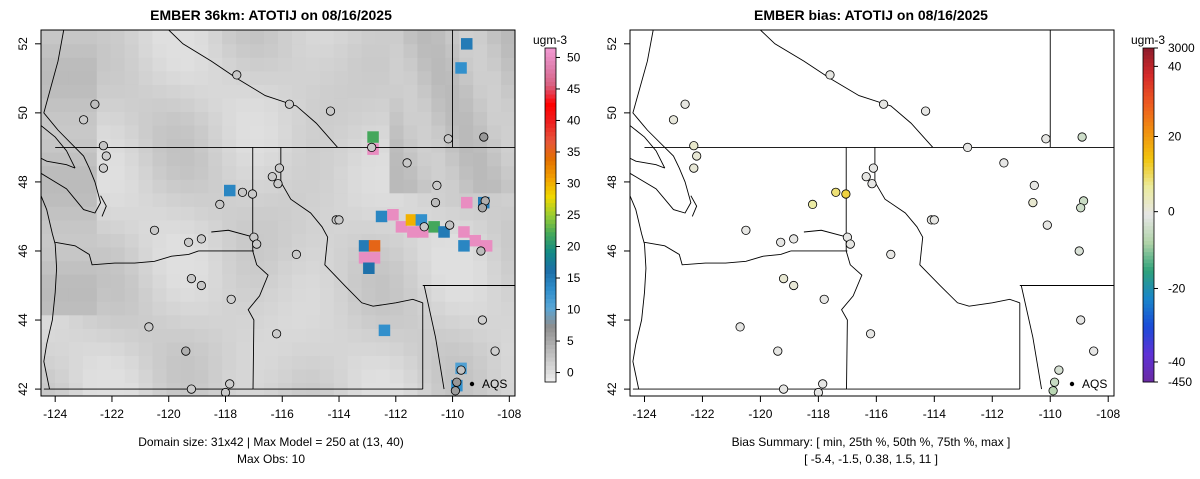  What do you see at coordinates (1031, 337) in the screenshot?
I see `boundary-straight_e` at bounding box center [1031, 337].